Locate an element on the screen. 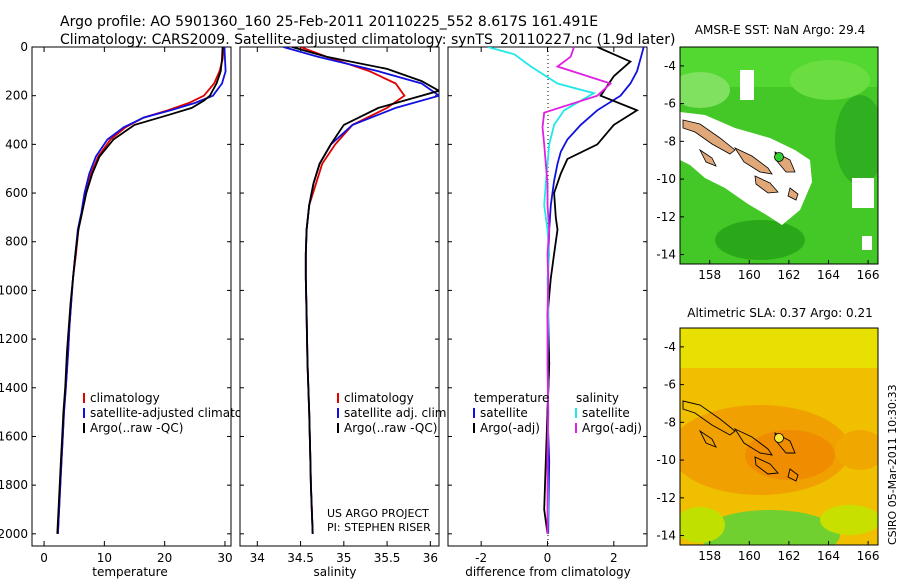 Image resolution: width=900 pixels, height=580 pixels. sla-map-field is located at coordinates (779, 436).